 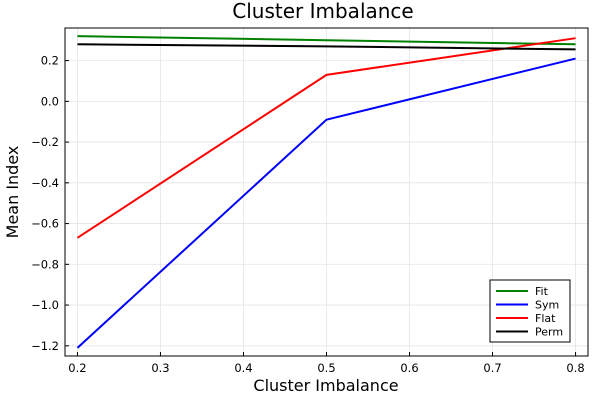 I want to click on x-tick-label: 0.7, so click(x=492, y=368).